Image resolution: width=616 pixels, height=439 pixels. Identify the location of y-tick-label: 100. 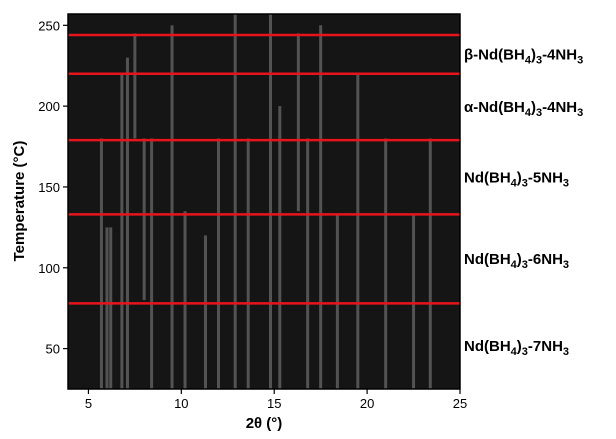
(49, 268).